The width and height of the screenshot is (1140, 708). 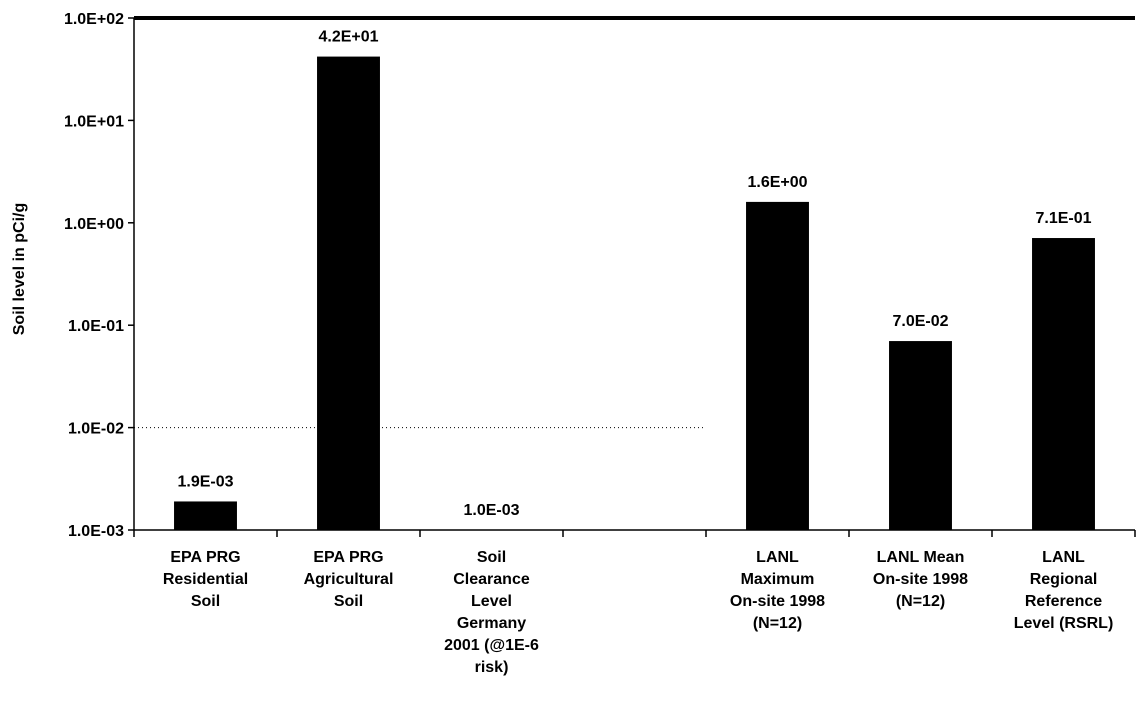 What do you see at coordinates (94, 224) in the screenshot?
I see `y-tick-label-3: 1.0E+00` at bounding box center [94, 224].